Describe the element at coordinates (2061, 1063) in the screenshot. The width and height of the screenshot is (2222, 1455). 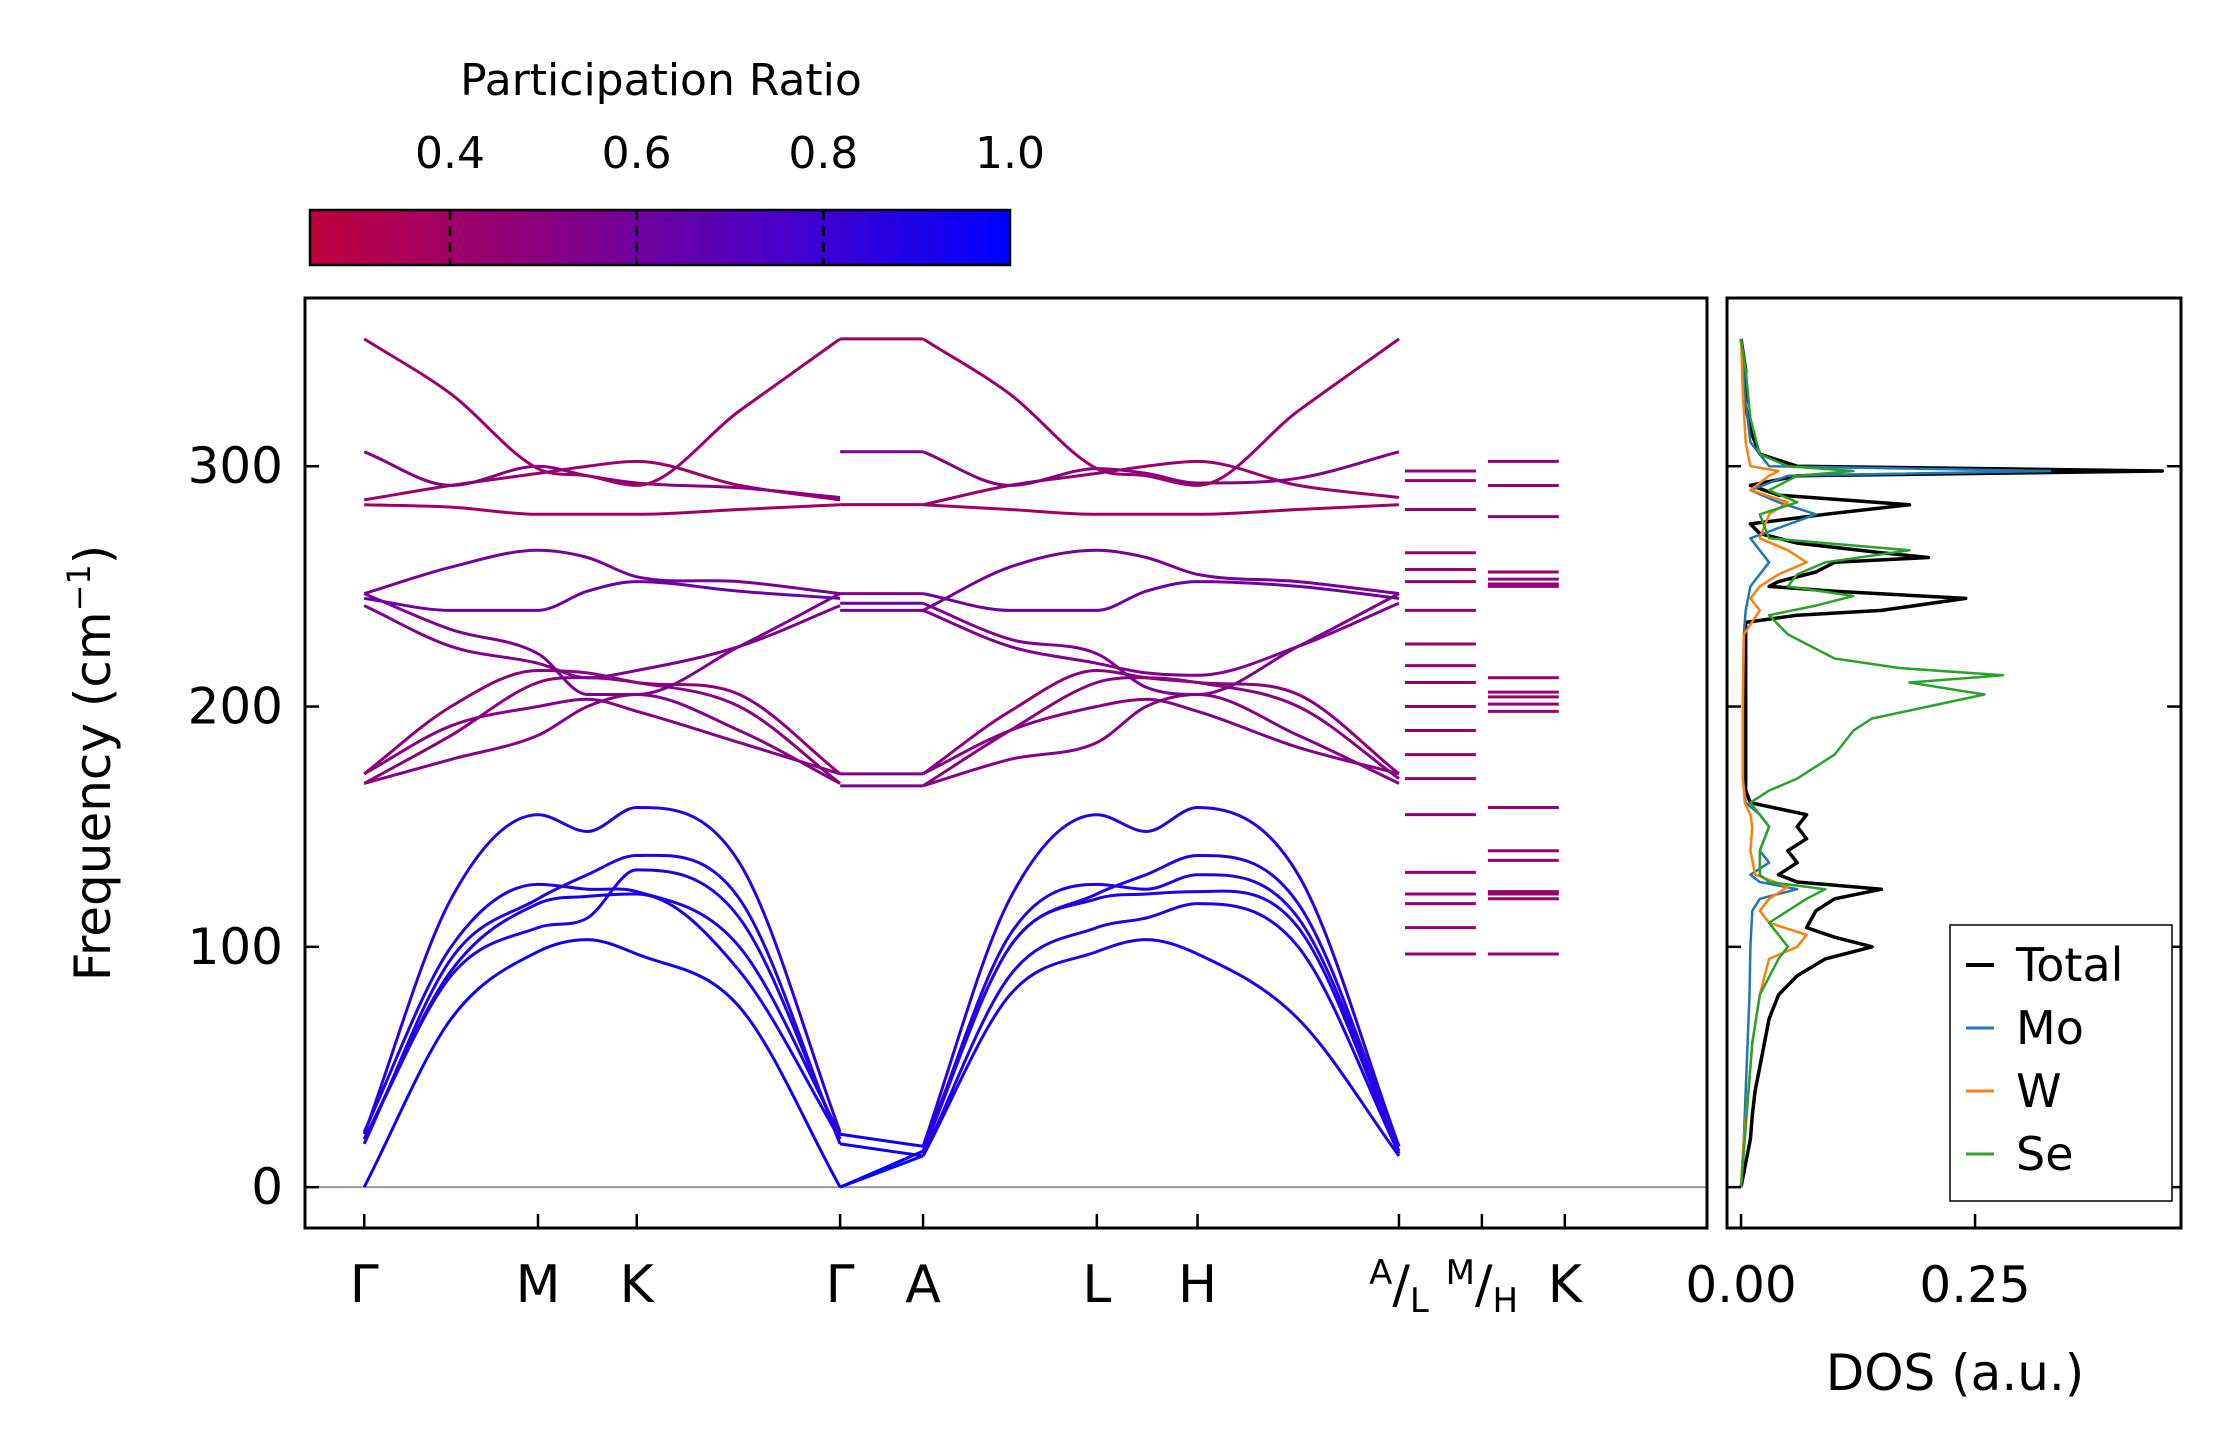
I see `dos-legend: Total Mo W Se` at that location.